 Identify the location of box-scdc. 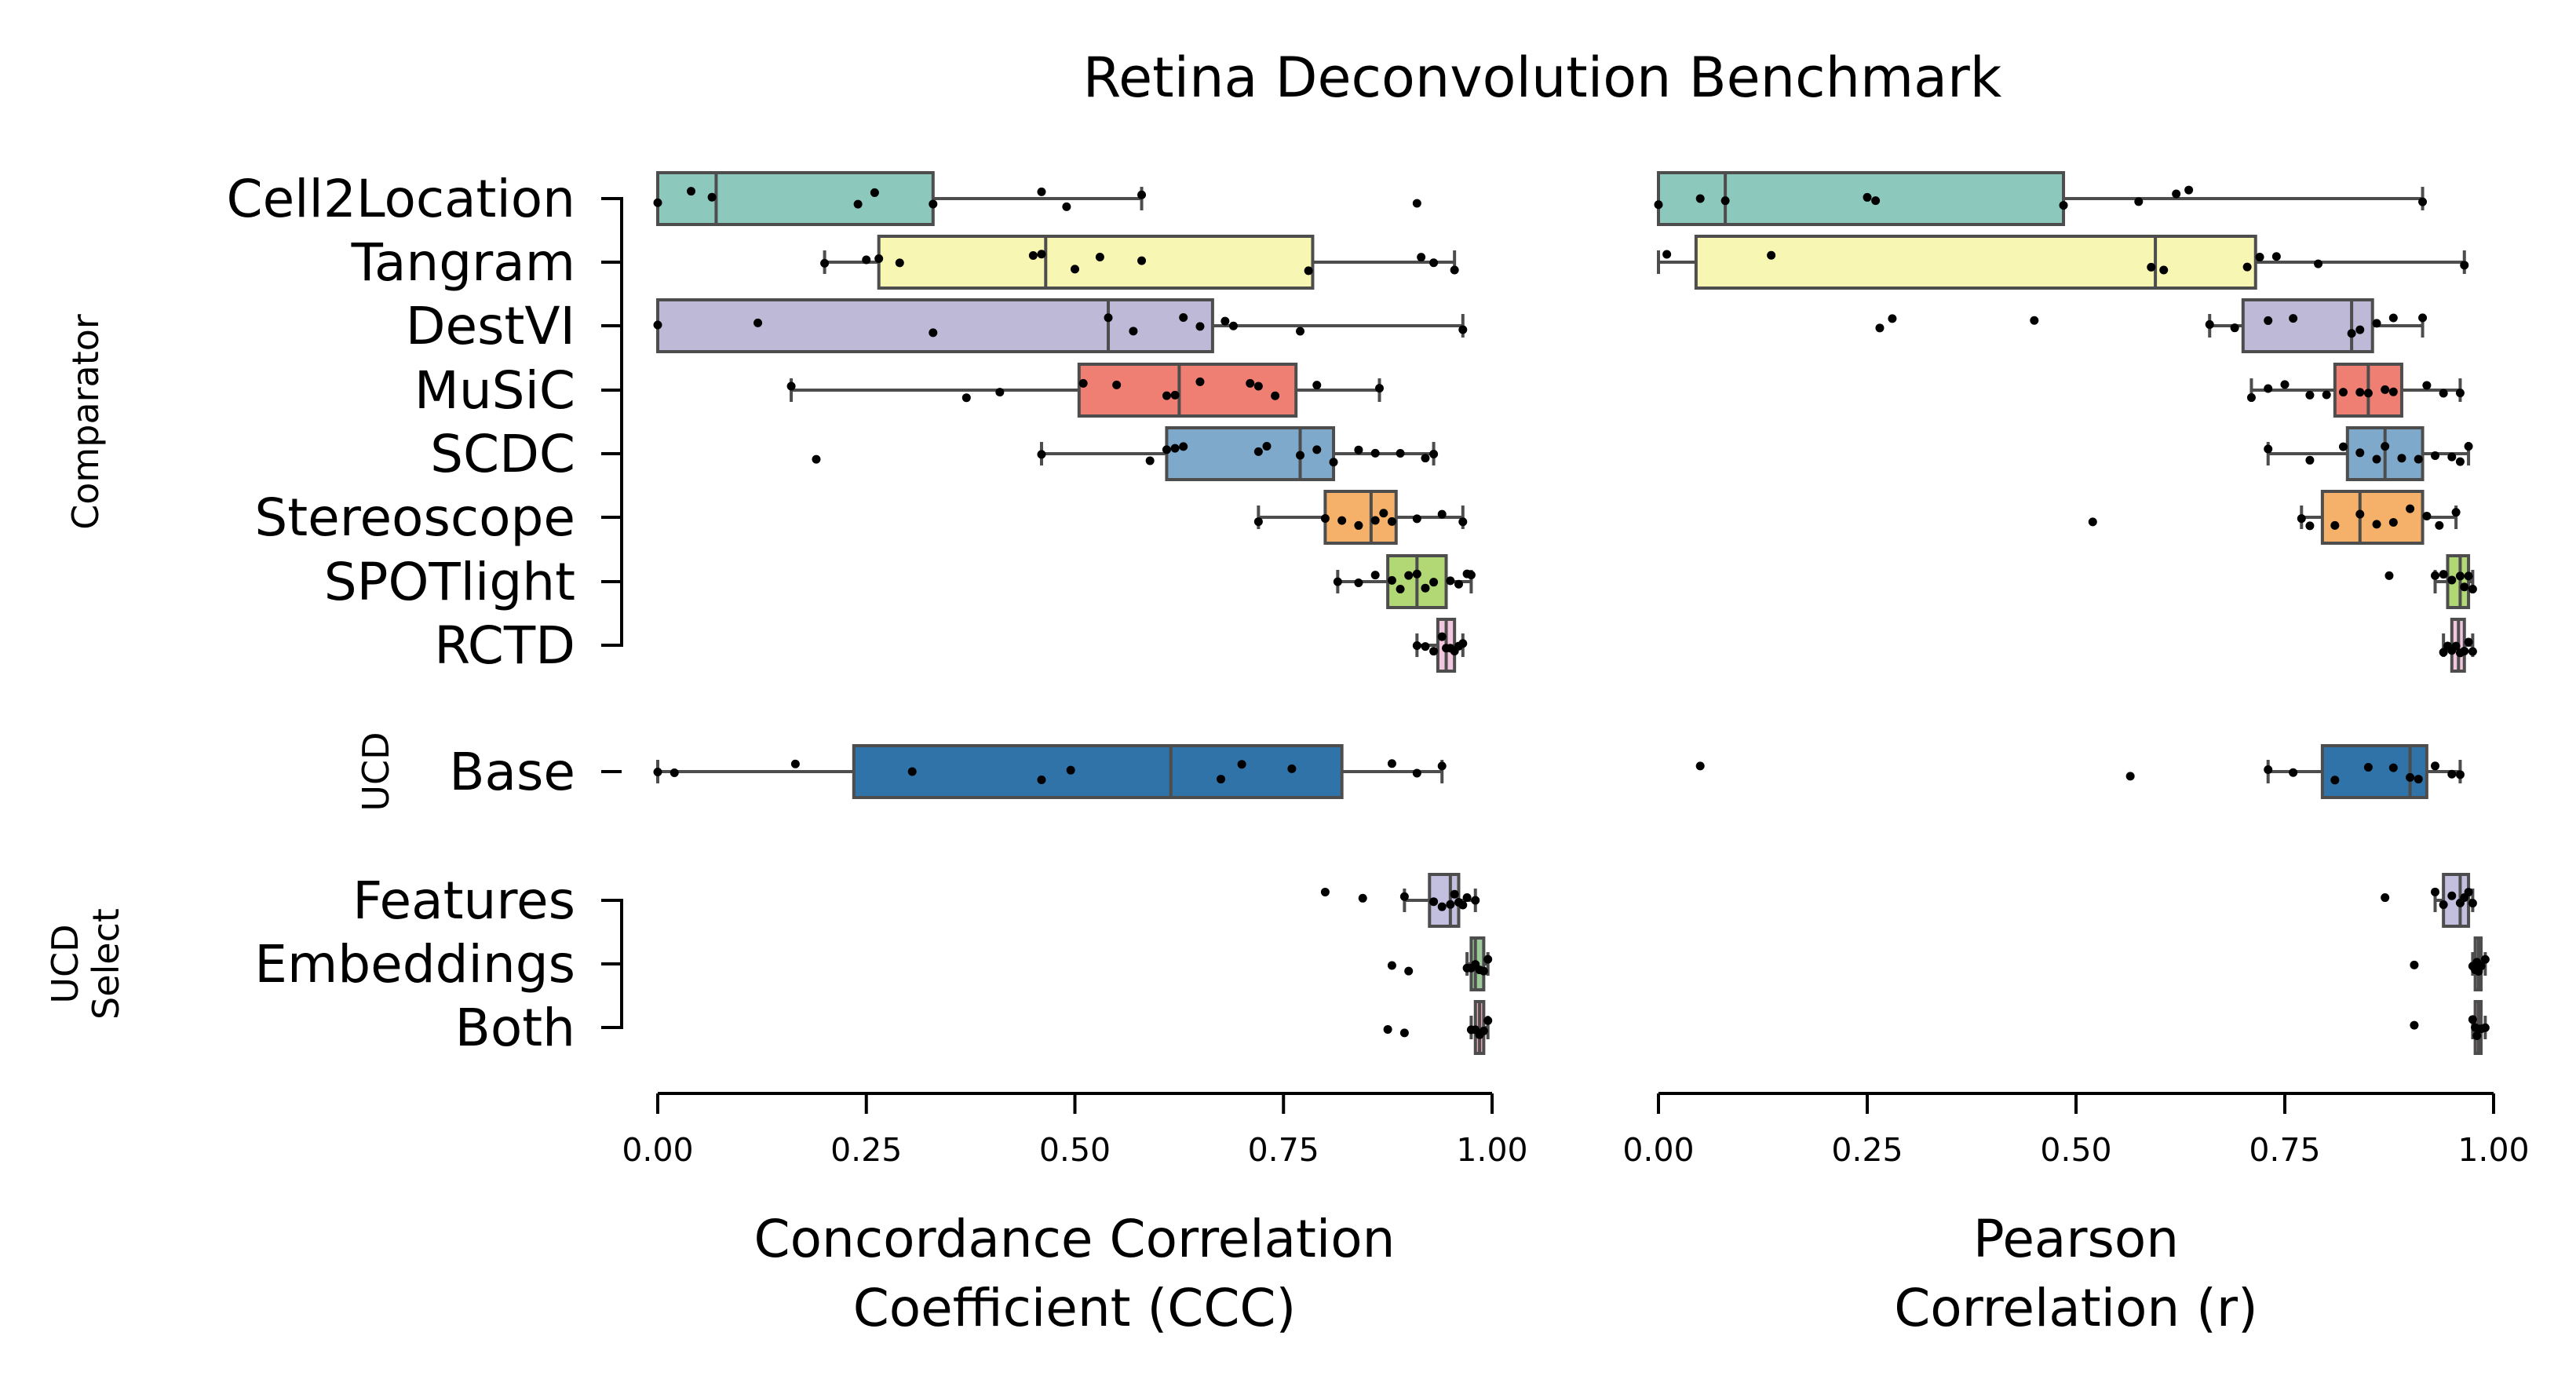
(1250, 453).